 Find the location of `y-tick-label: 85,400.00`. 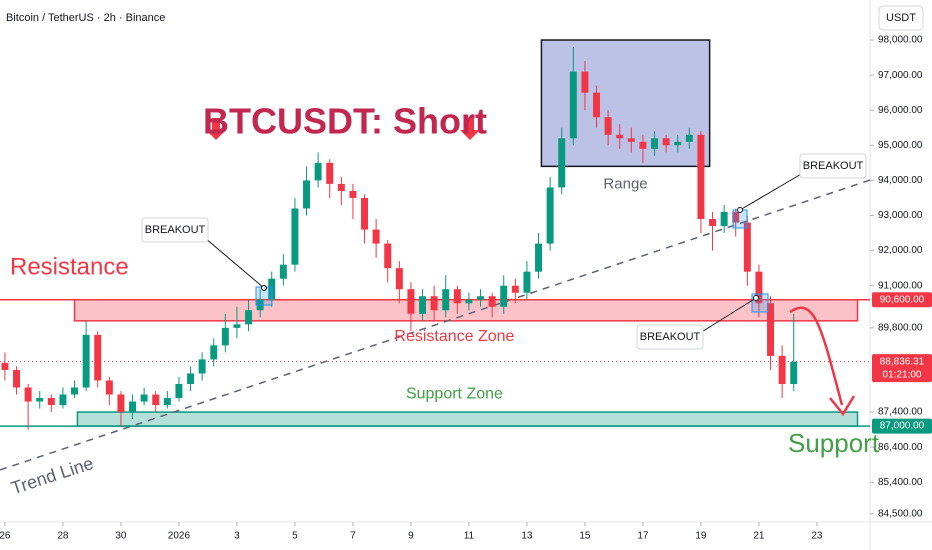

y-tick-label: 85,400.00 is located at coordinates (900, 482).